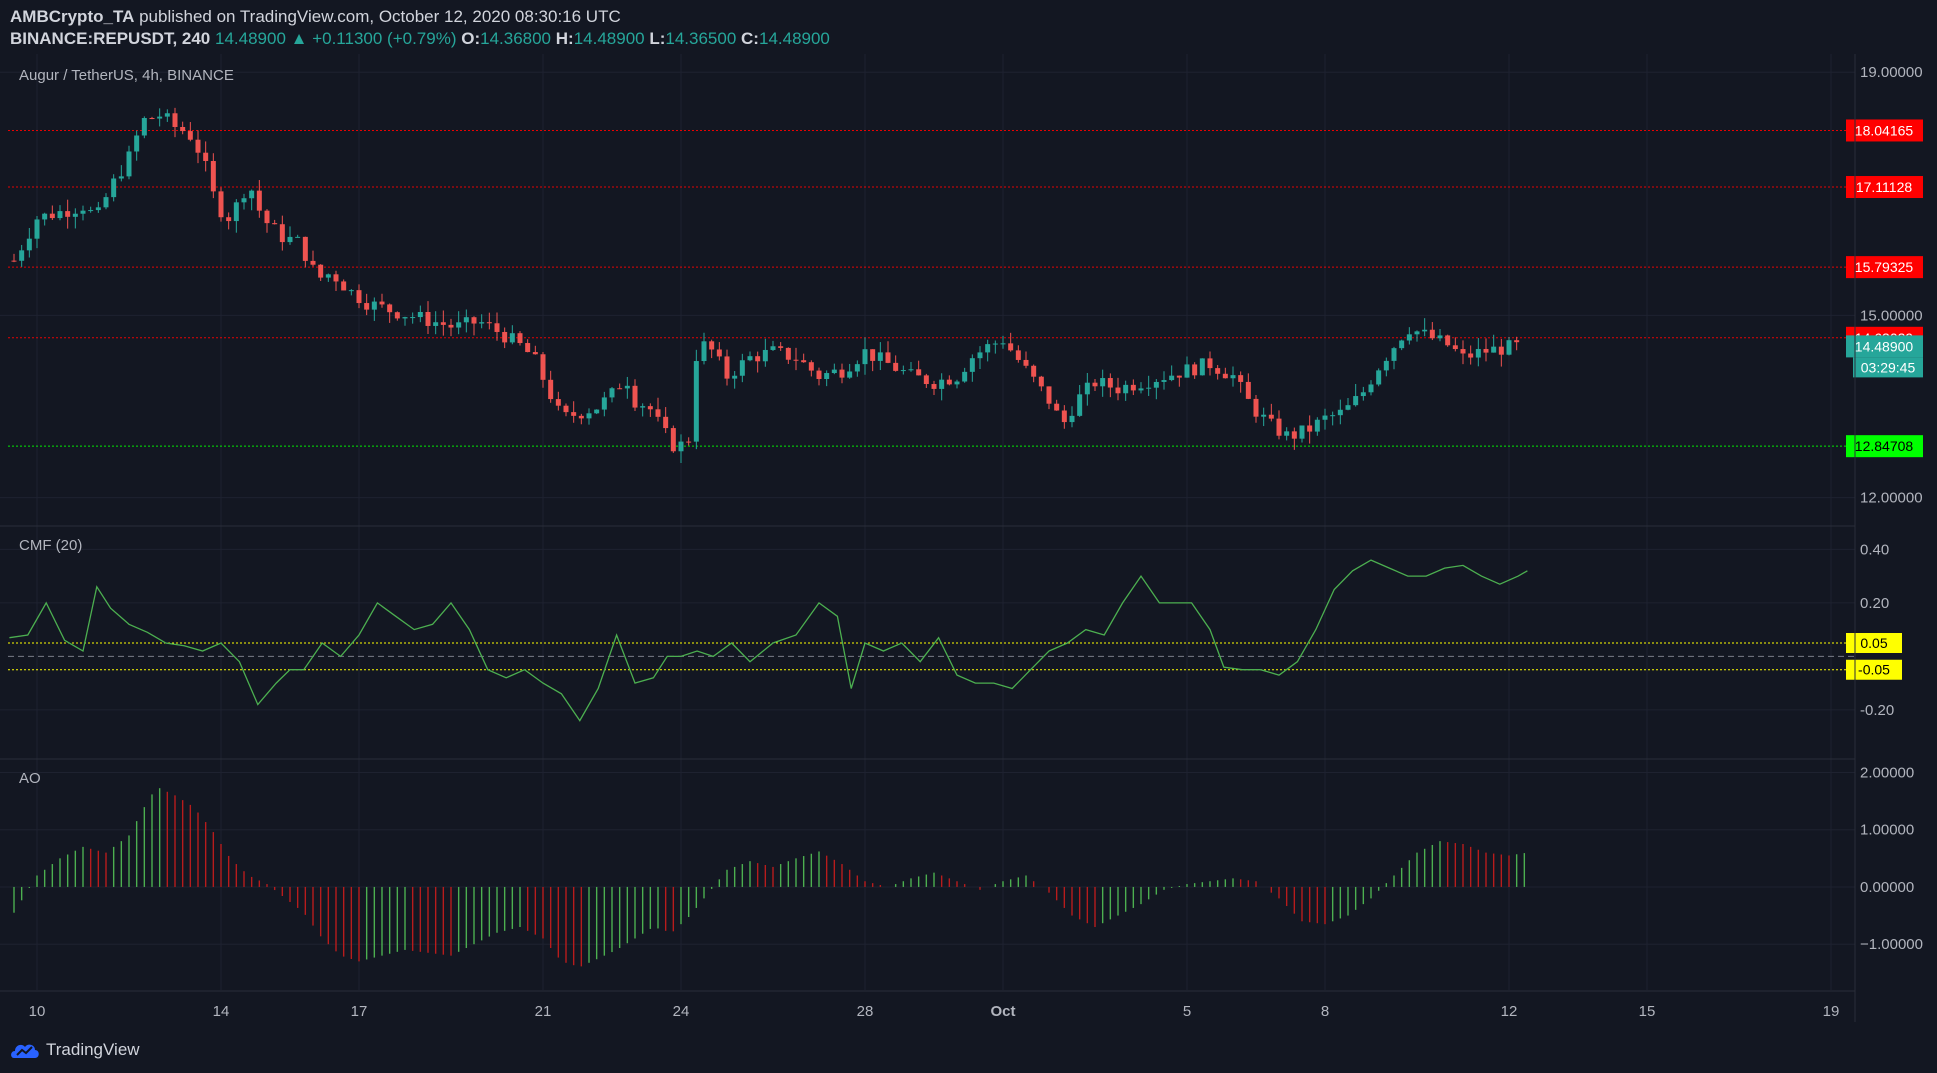  I want to click on cmf-line, so click(768, 640).